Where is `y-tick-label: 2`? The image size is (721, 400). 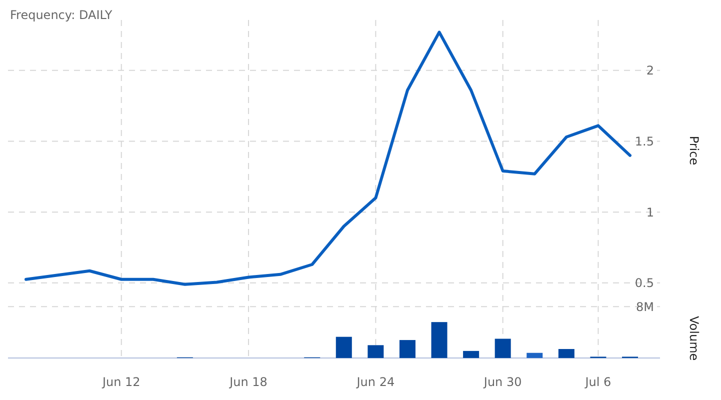 y-tick-label: 2 is located at coordinates (650, 71).